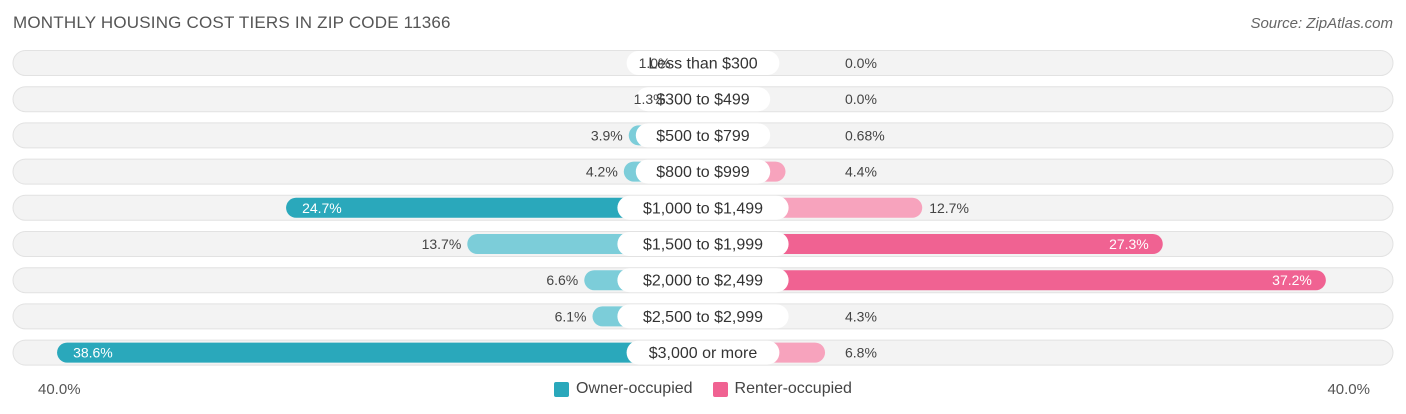  What do you see at coordinates (861, 172) in the screenshot?
I see `value-label-renter: 4.4%` at bounding box center [861, 172].